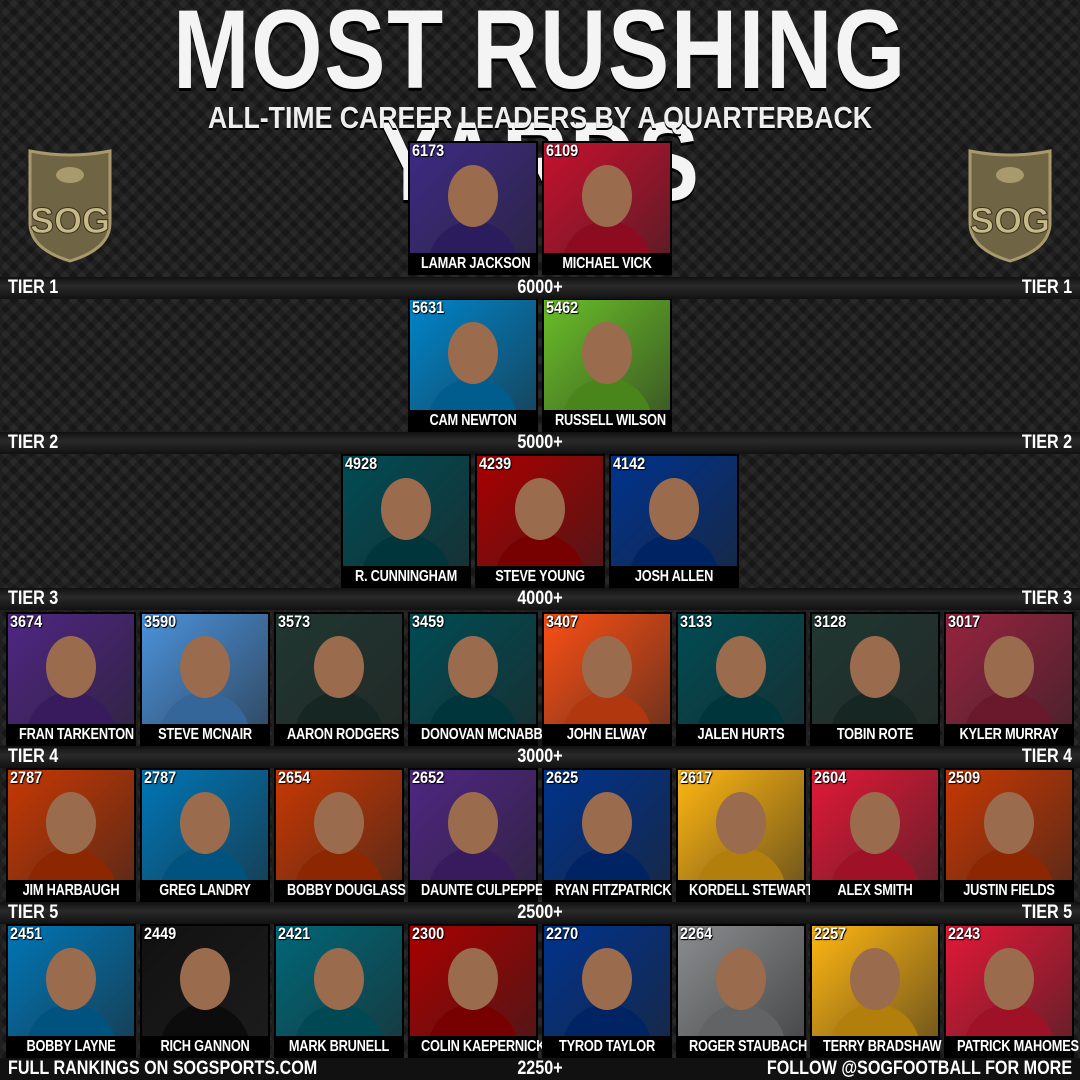 Image resolution: width=1080 pixels, height=1080 pixels. Describe the element at coordinates (741, 734) in the screenshot. I see `player-name: JALEN HURTS` at that location.